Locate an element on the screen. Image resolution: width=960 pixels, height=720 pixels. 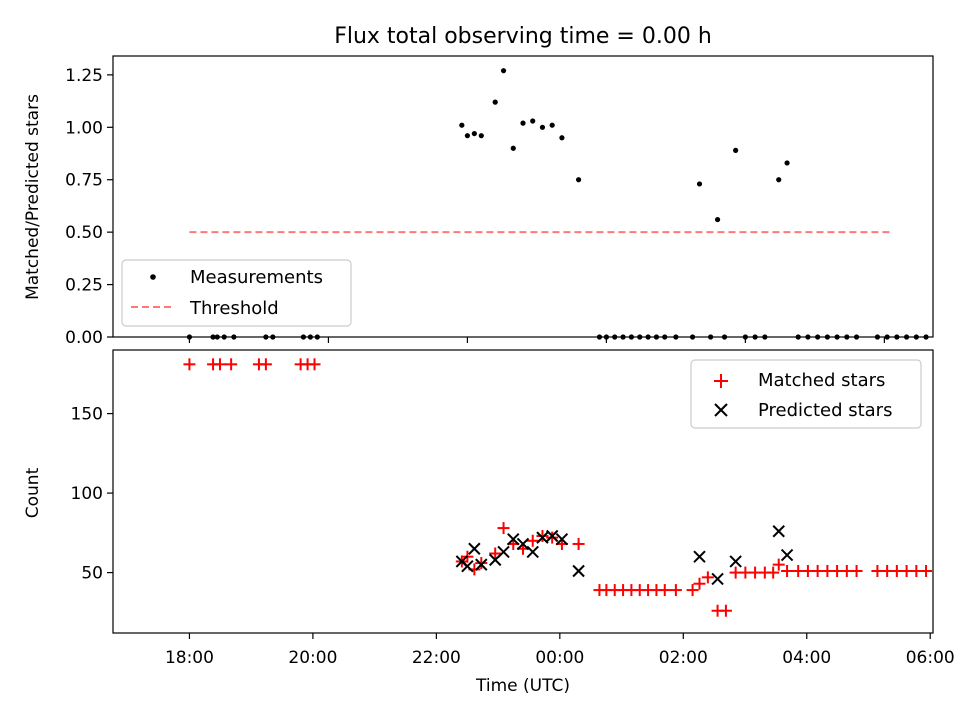
top-legend: Measurements Threshold is located at coordinates (236, 293).